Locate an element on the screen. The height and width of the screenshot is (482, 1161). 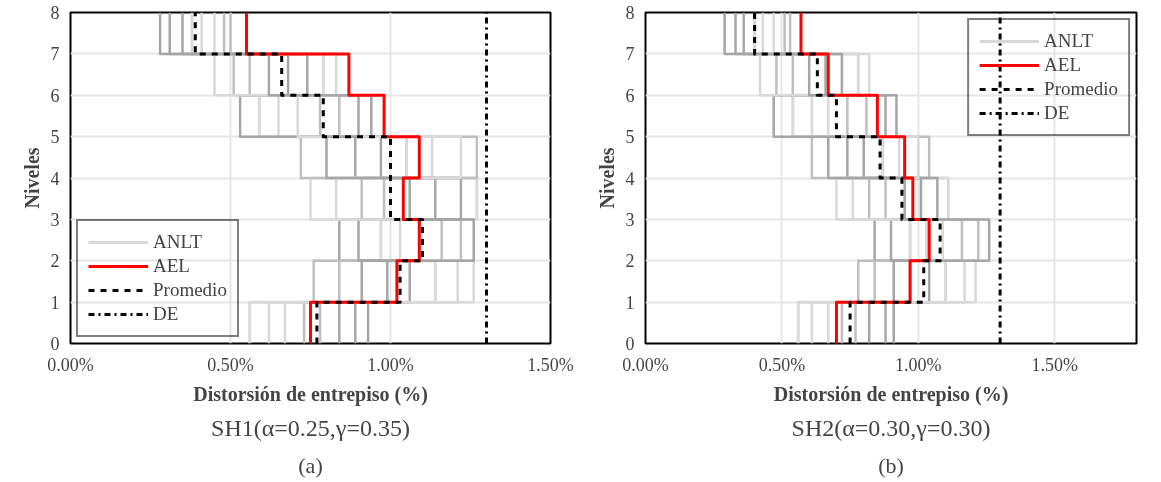
text: SH2(α=0.30,γ=0.30) is located at coordinates (891, 427).